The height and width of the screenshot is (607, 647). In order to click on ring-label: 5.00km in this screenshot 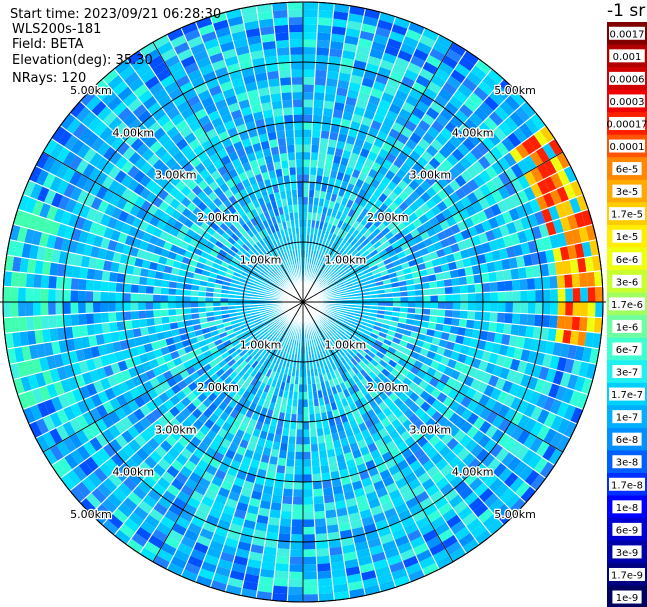, I will do `click(91, 514)`.